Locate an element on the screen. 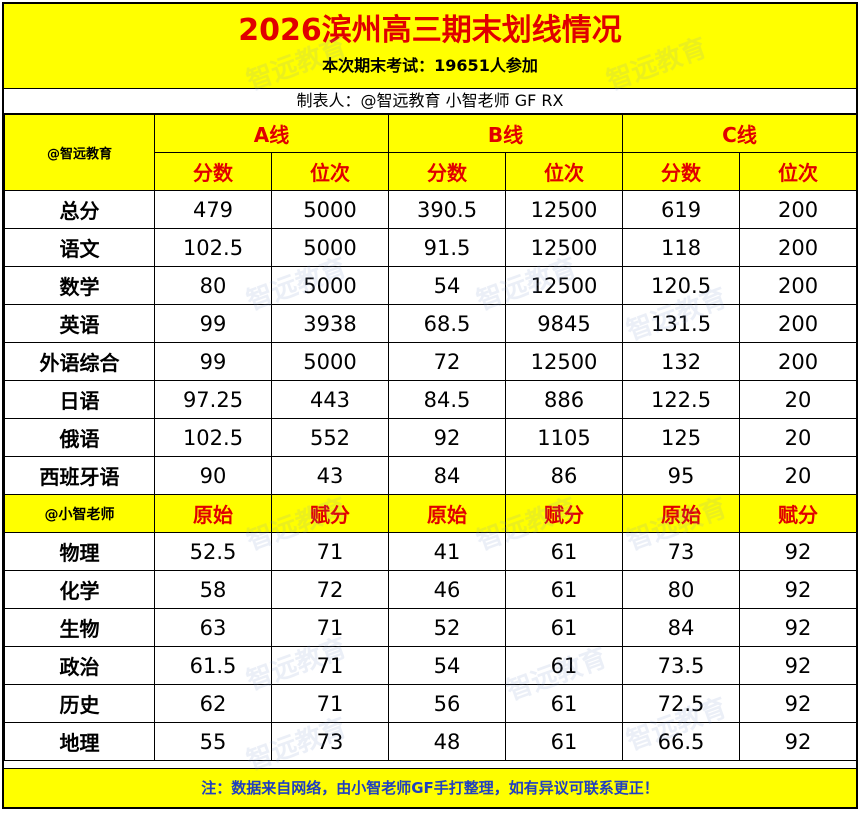  group-header: A线 is located at coordinates (271, 133).